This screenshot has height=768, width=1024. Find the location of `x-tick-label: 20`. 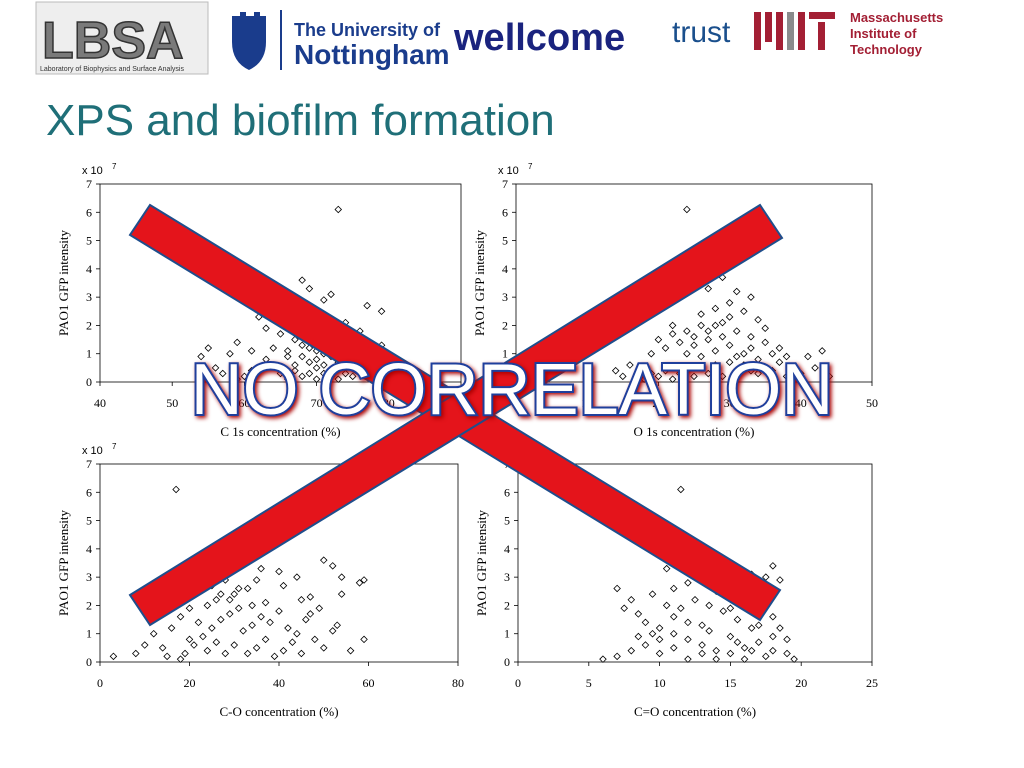

x-tick-label: 20 is located at coordinates (801, 683).